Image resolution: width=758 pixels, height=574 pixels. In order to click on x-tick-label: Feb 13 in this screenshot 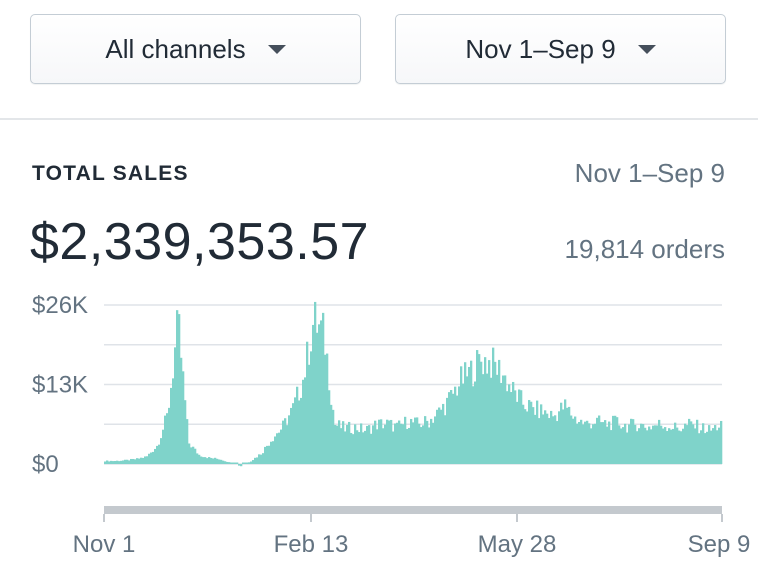, I will do `click(311, 544)`.